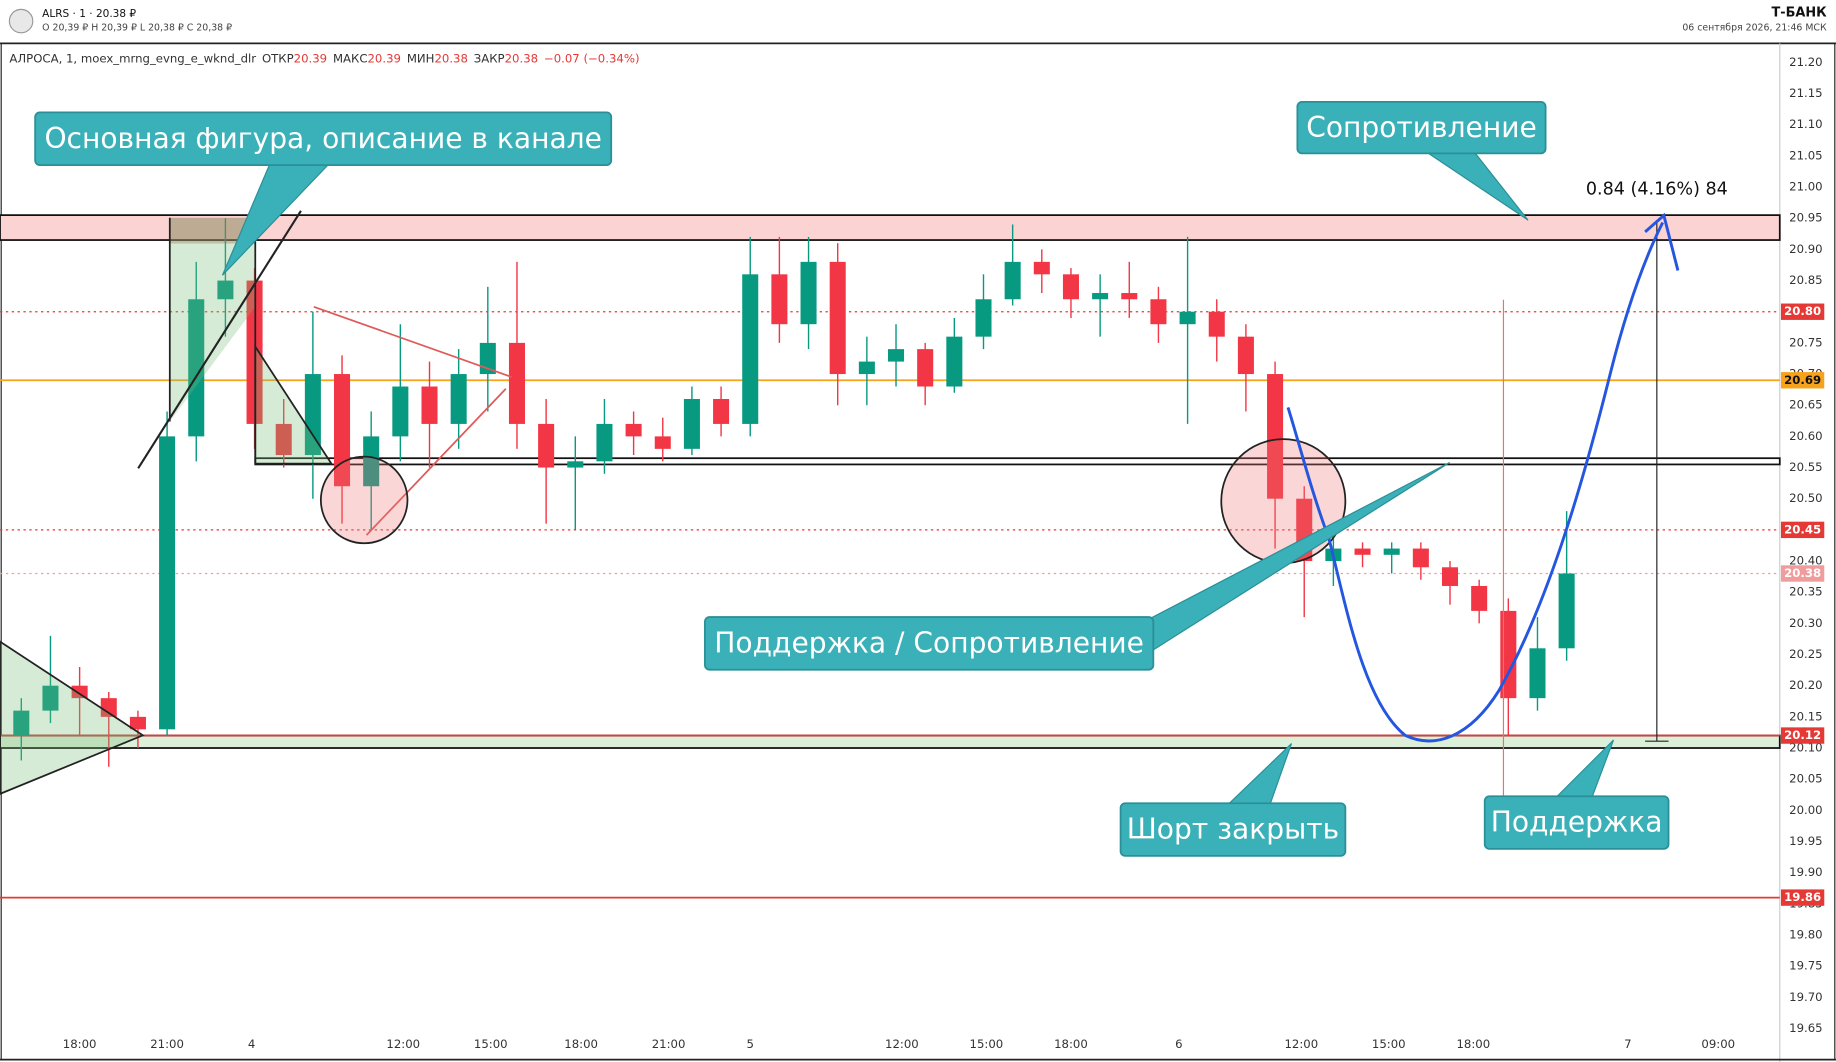  What do you see at coordinates (72, 717) in the screenshot?
I see `triangle` at bounding box center [72, 717].